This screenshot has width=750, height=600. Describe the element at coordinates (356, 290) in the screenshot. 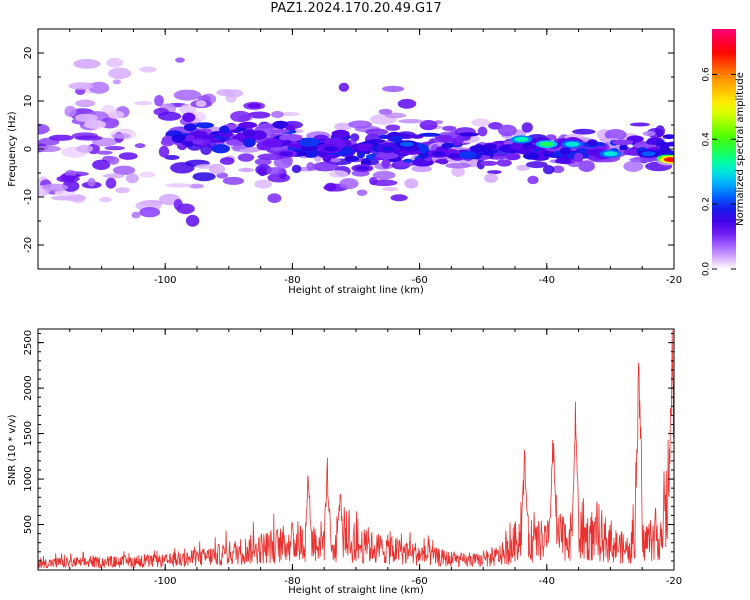

I see `x-axis-label: Height of straight line (km)` at that location.